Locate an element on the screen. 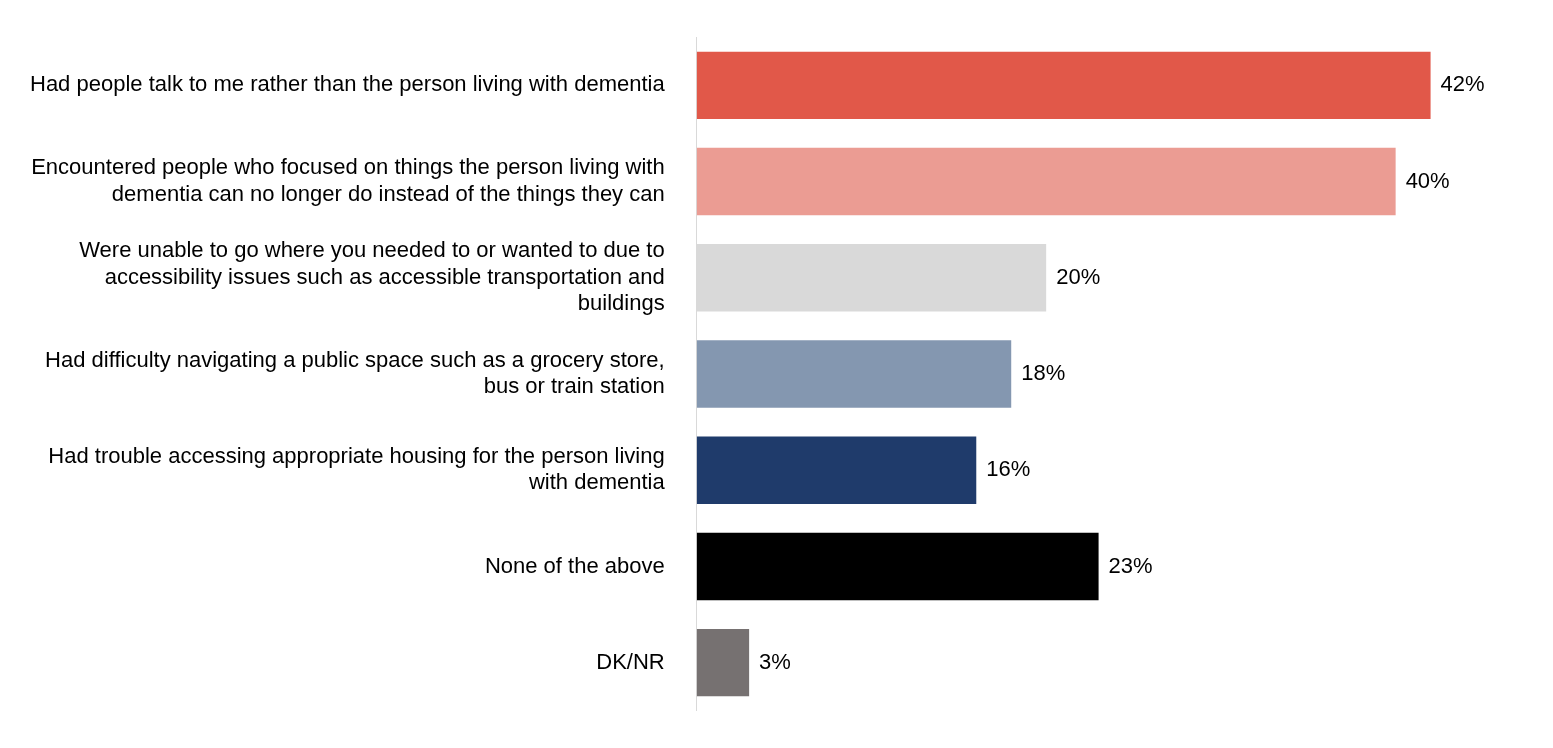 The width and height of the screenshot is (1553, 748). y-tick-label: DK/NR is located at coordinates (630, 661).